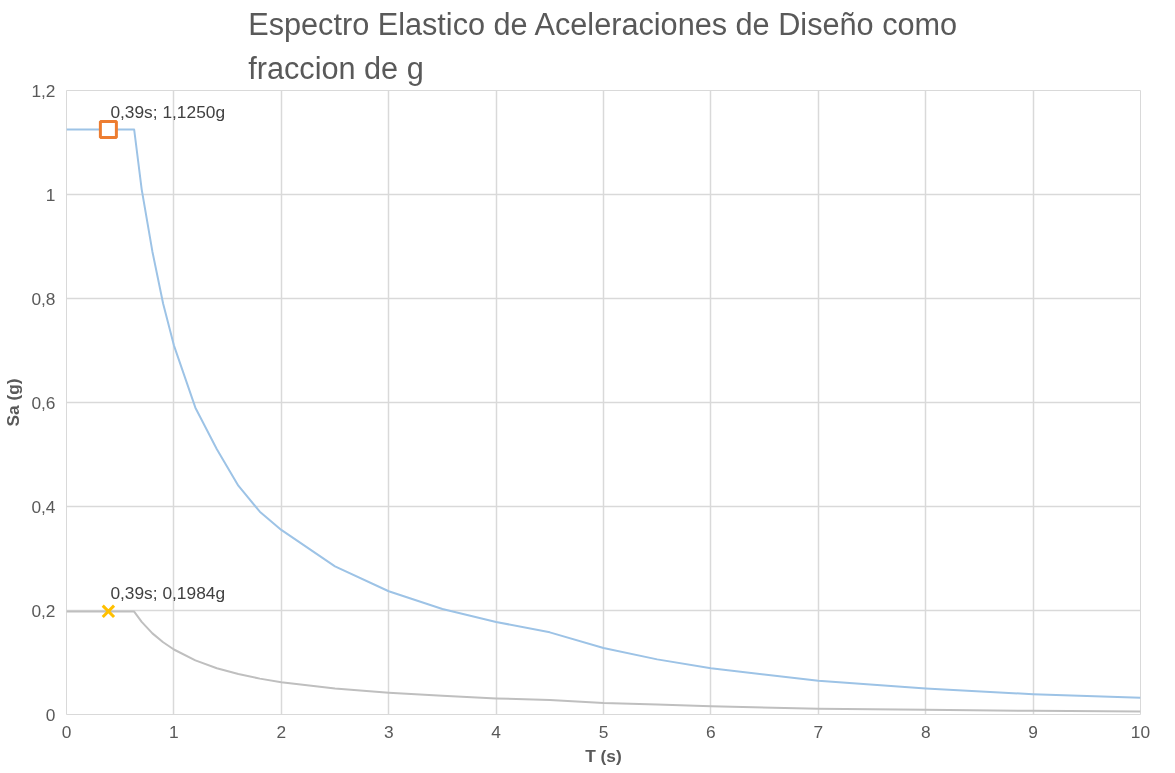  Describe the element at coordinates (50, 714) in the screenshot. I see `y-tick-label: 0` at that location.